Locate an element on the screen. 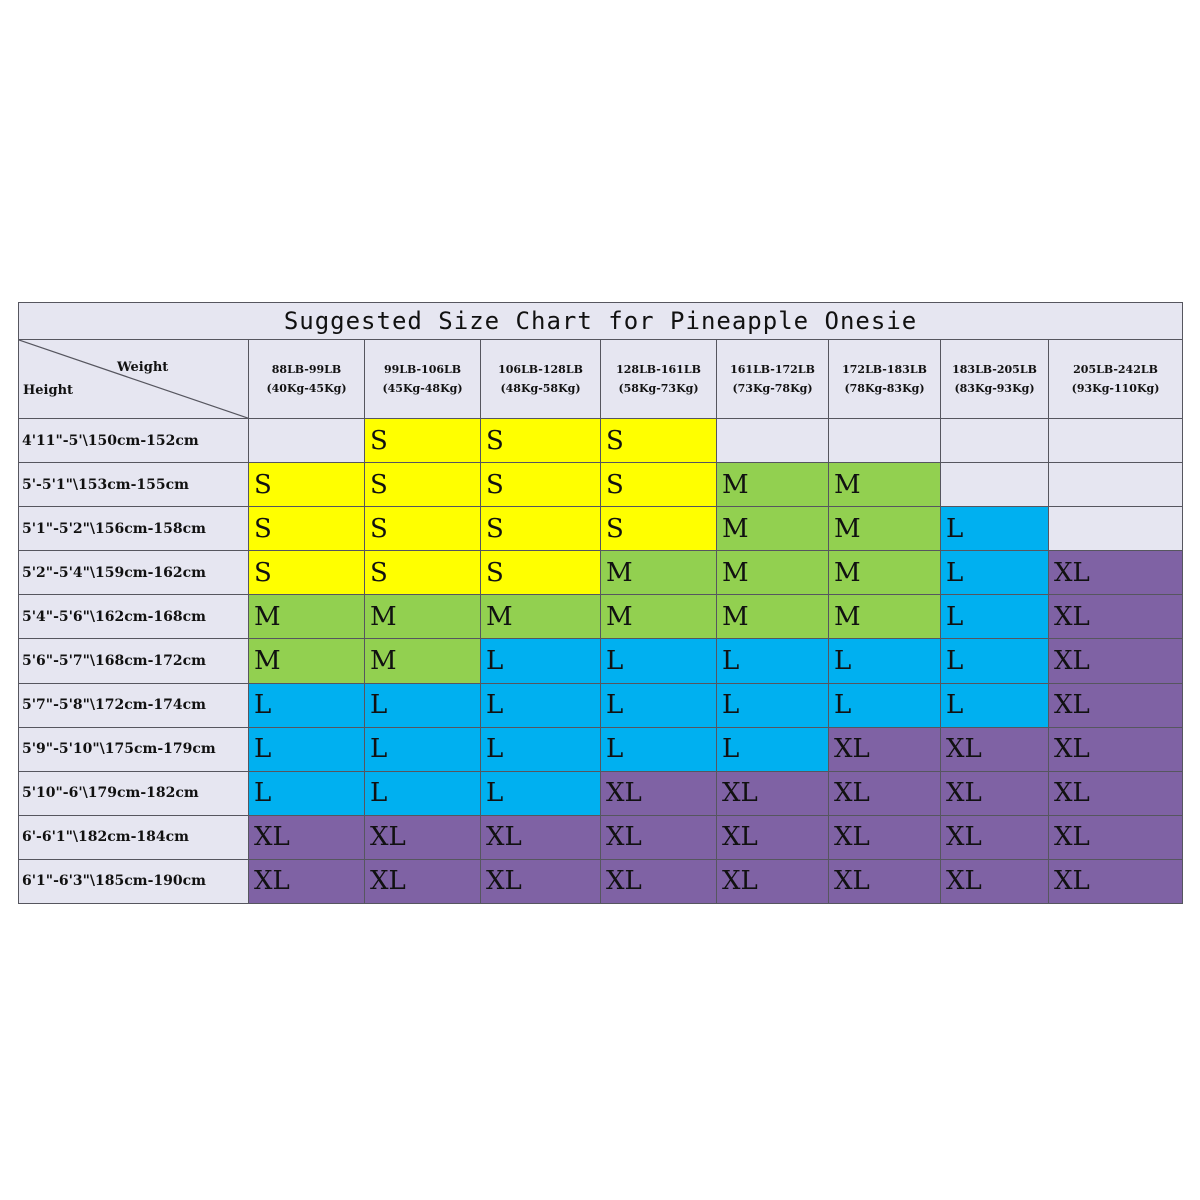  weight-kg-range: (48Kg-58Kg) is located at coordinates (540, 389).